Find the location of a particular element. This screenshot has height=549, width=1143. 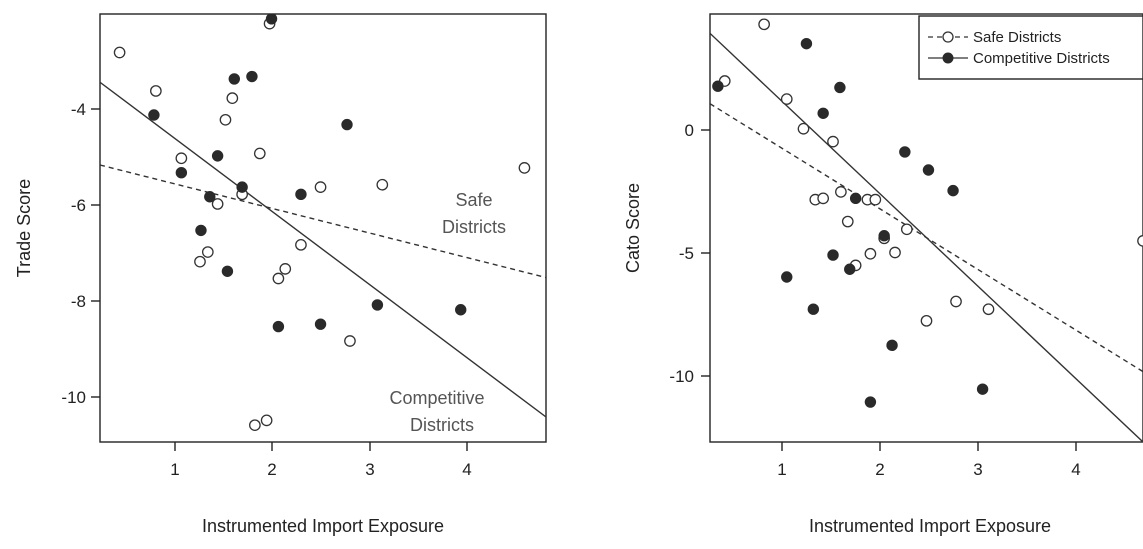

y-tick-label: -8 is located at coordinates (78, 301).